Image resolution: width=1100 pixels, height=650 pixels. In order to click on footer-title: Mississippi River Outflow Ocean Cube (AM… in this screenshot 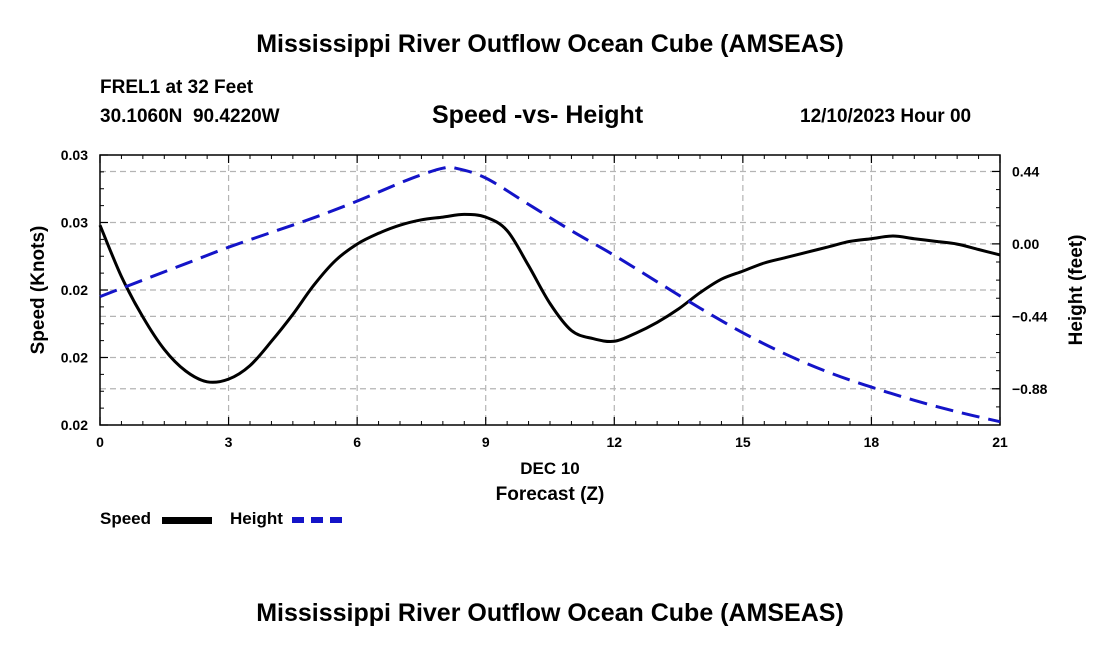, I will do `click(550, 613)`.